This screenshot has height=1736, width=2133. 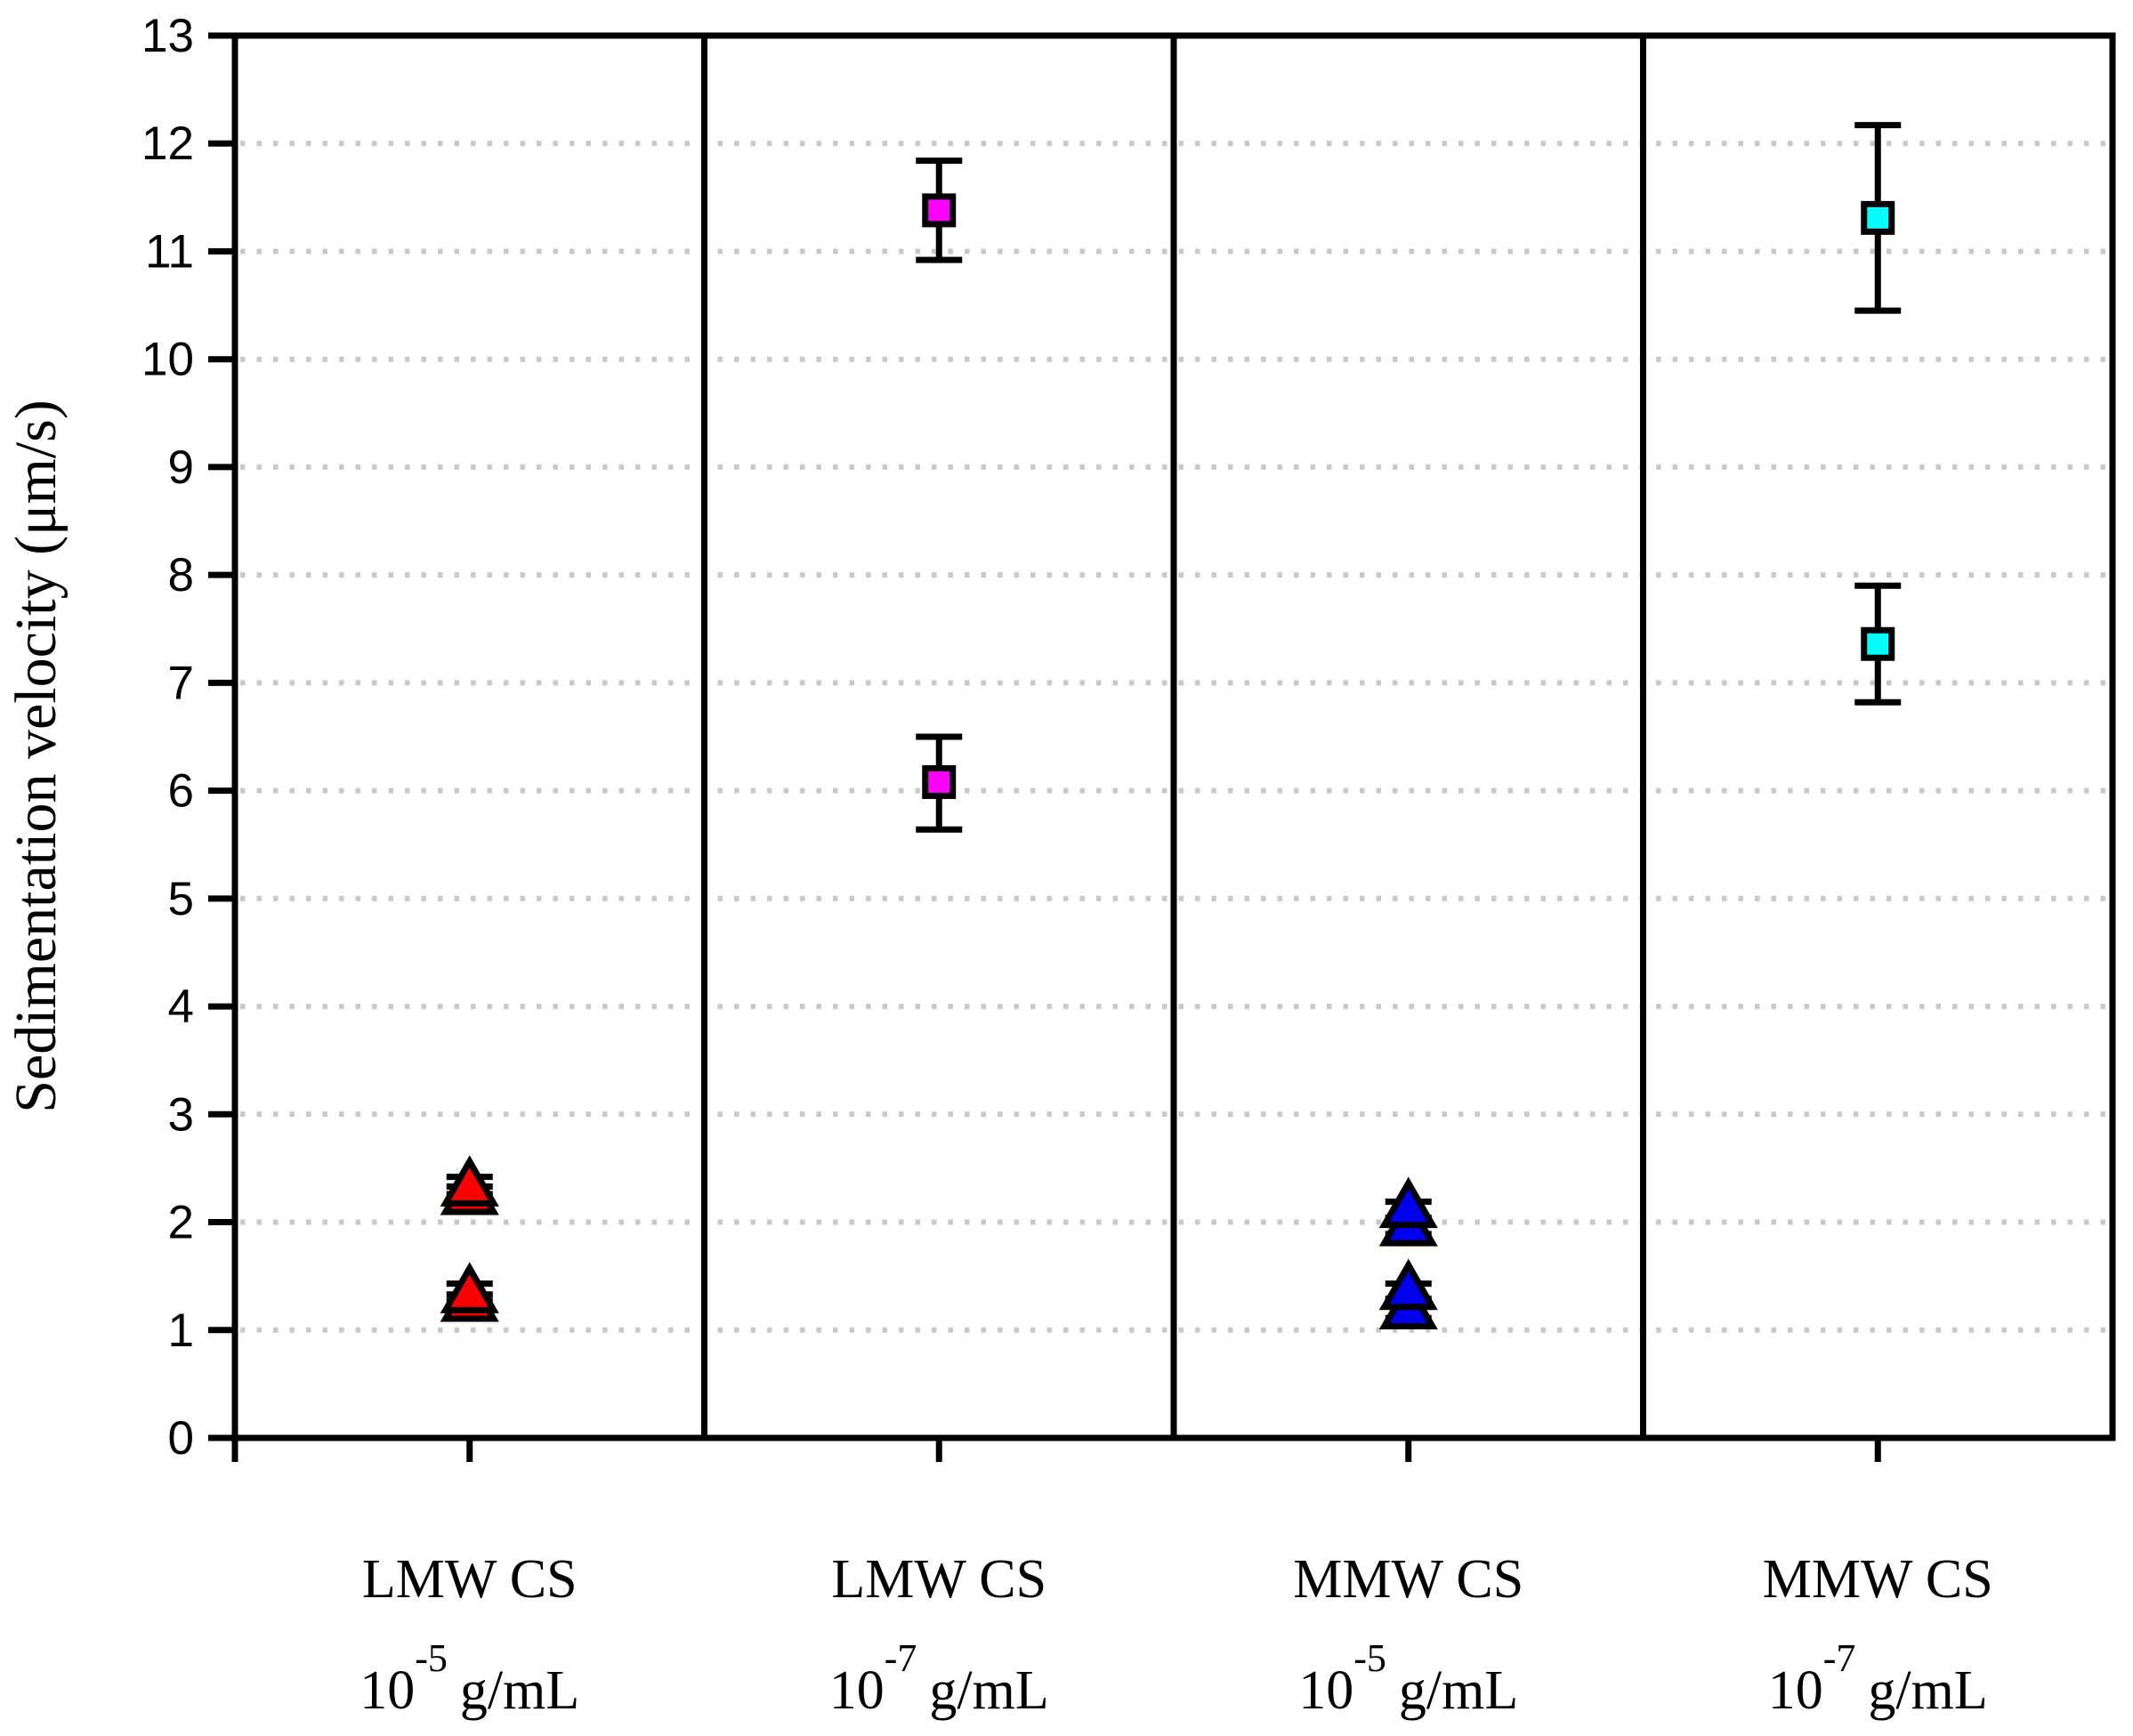 I want to click on y-tick-label: 11, so click(x=169, y=251).